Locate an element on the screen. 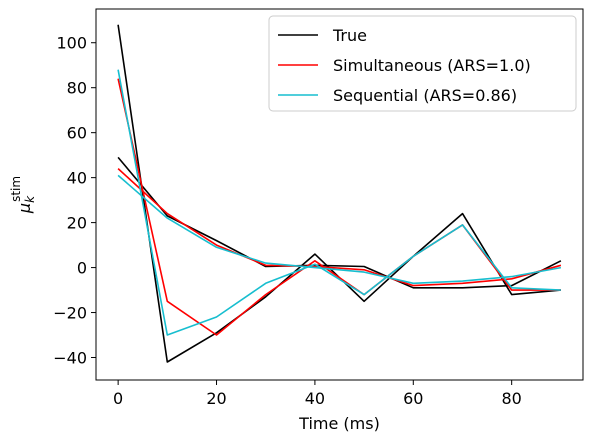 The width and height of the screenshot is (600, 442). y-tick-label: 20 is located at coordinates (77, 223).